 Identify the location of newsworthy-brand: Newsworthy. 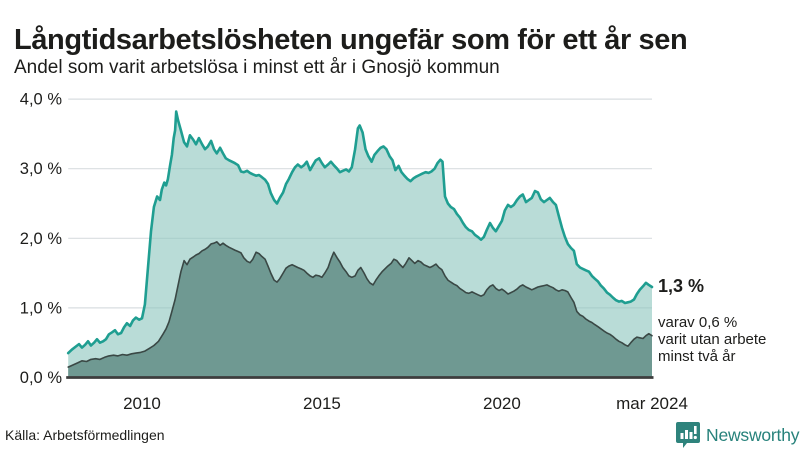
(738, 435).